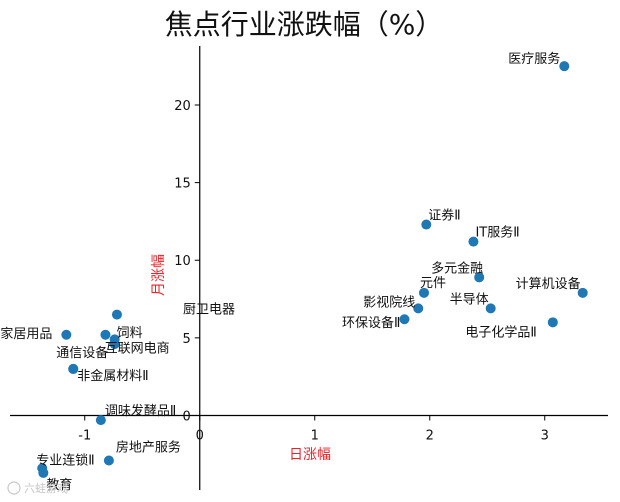 Image resolution: width=620 pixels, height=502 pixels. What do you see at coordinates (186, 416) in the screenshot?
I see `y-tick-label: 0` at bounding box center [186, 416].